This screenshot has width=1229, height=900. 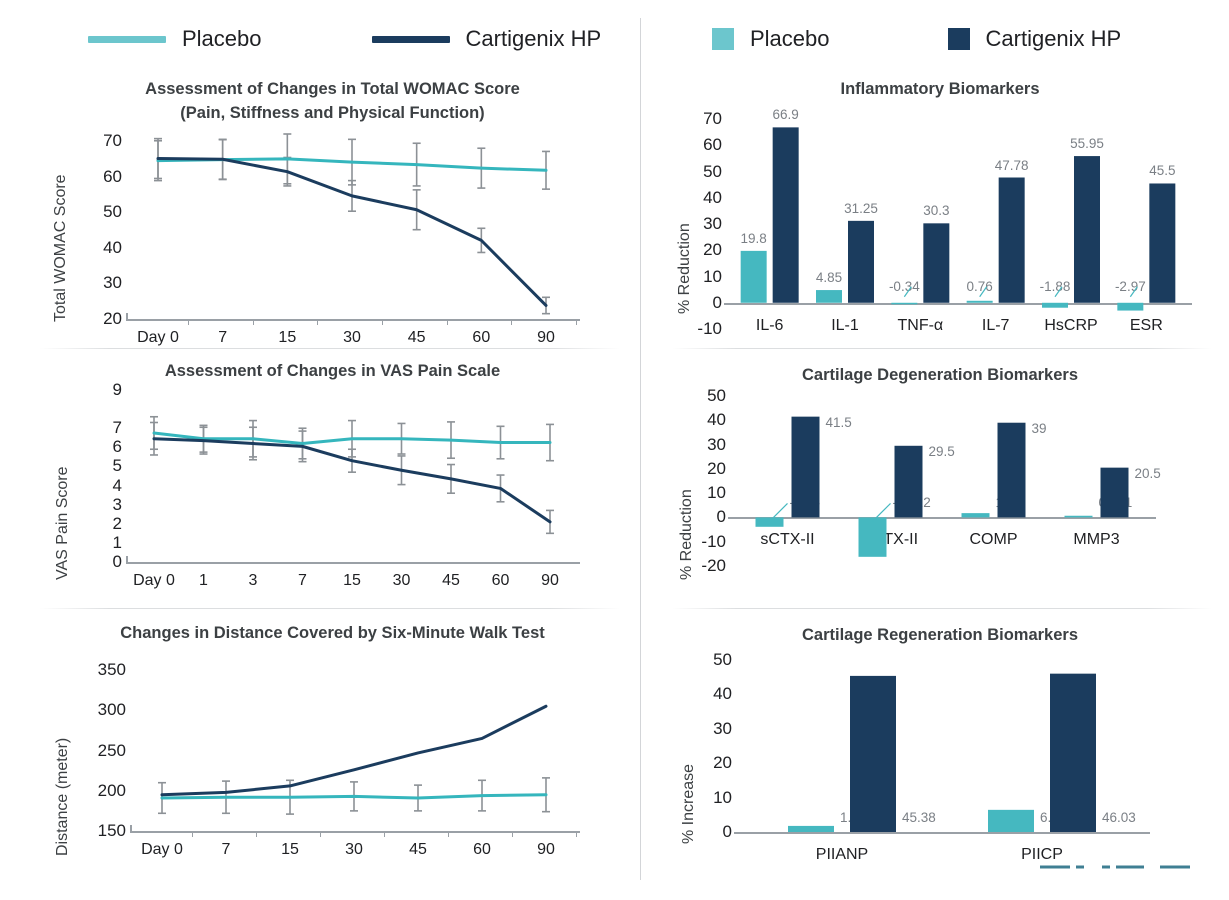 I want to click on bar-esr-cartigenix, so click(x=1162, y=243).